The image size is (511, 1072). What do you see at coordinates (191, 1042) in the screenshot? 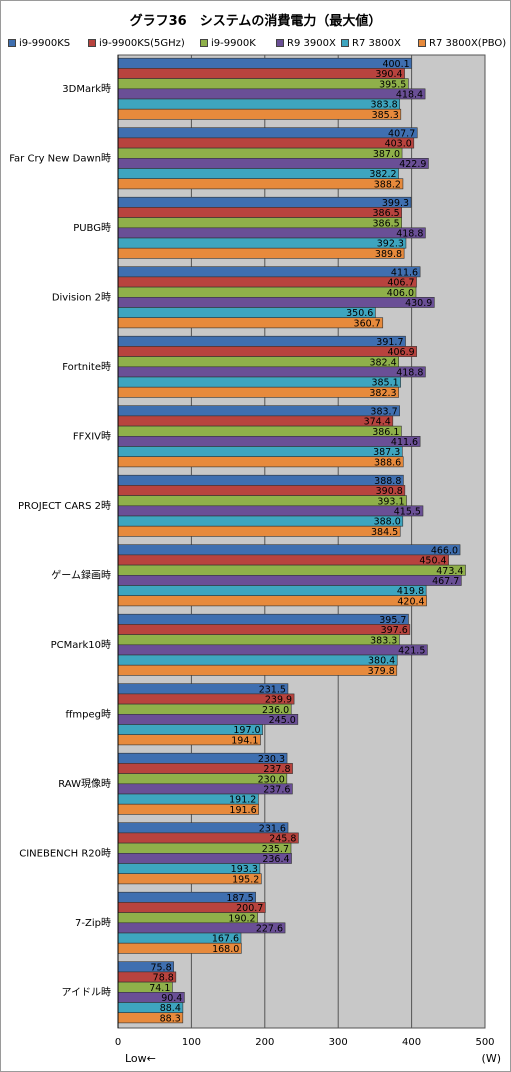
I see `x-tick-label: 100` at bounding box center [191, 1042].